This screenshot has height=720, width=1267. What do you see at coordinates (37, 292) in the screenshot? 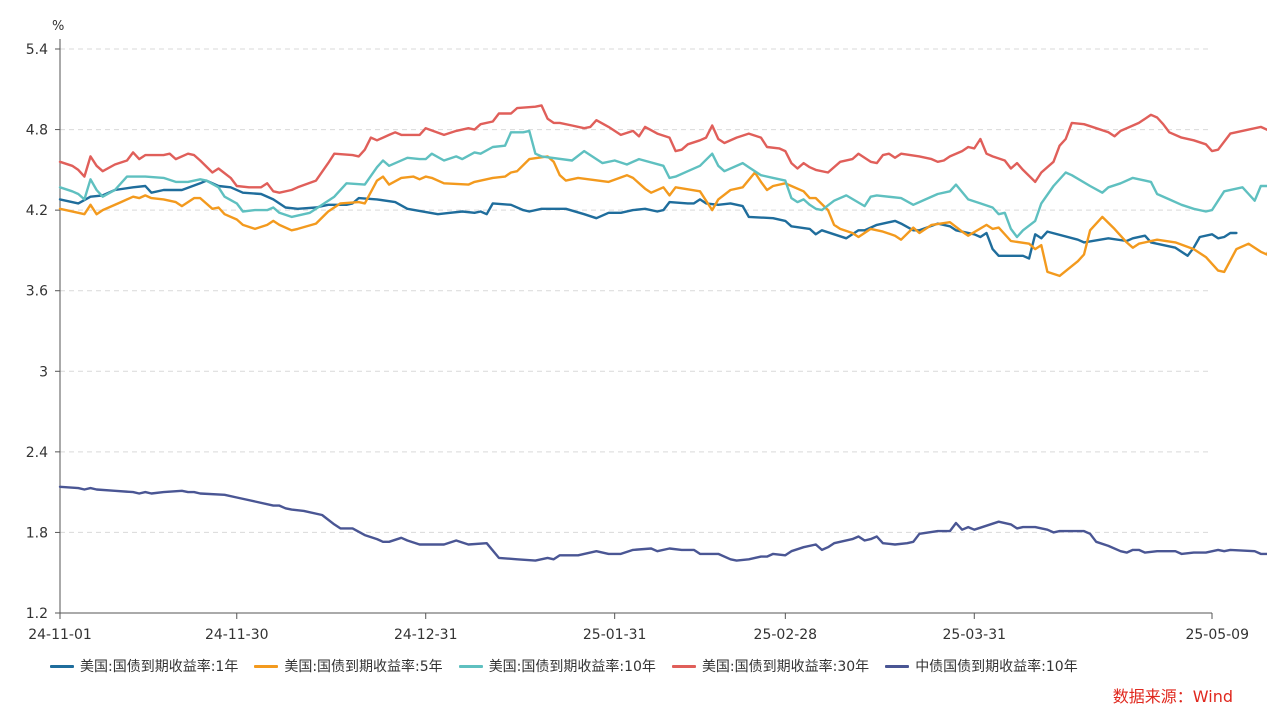
I see `y-tick-label: 3.6` at bounding box center [37, 292].